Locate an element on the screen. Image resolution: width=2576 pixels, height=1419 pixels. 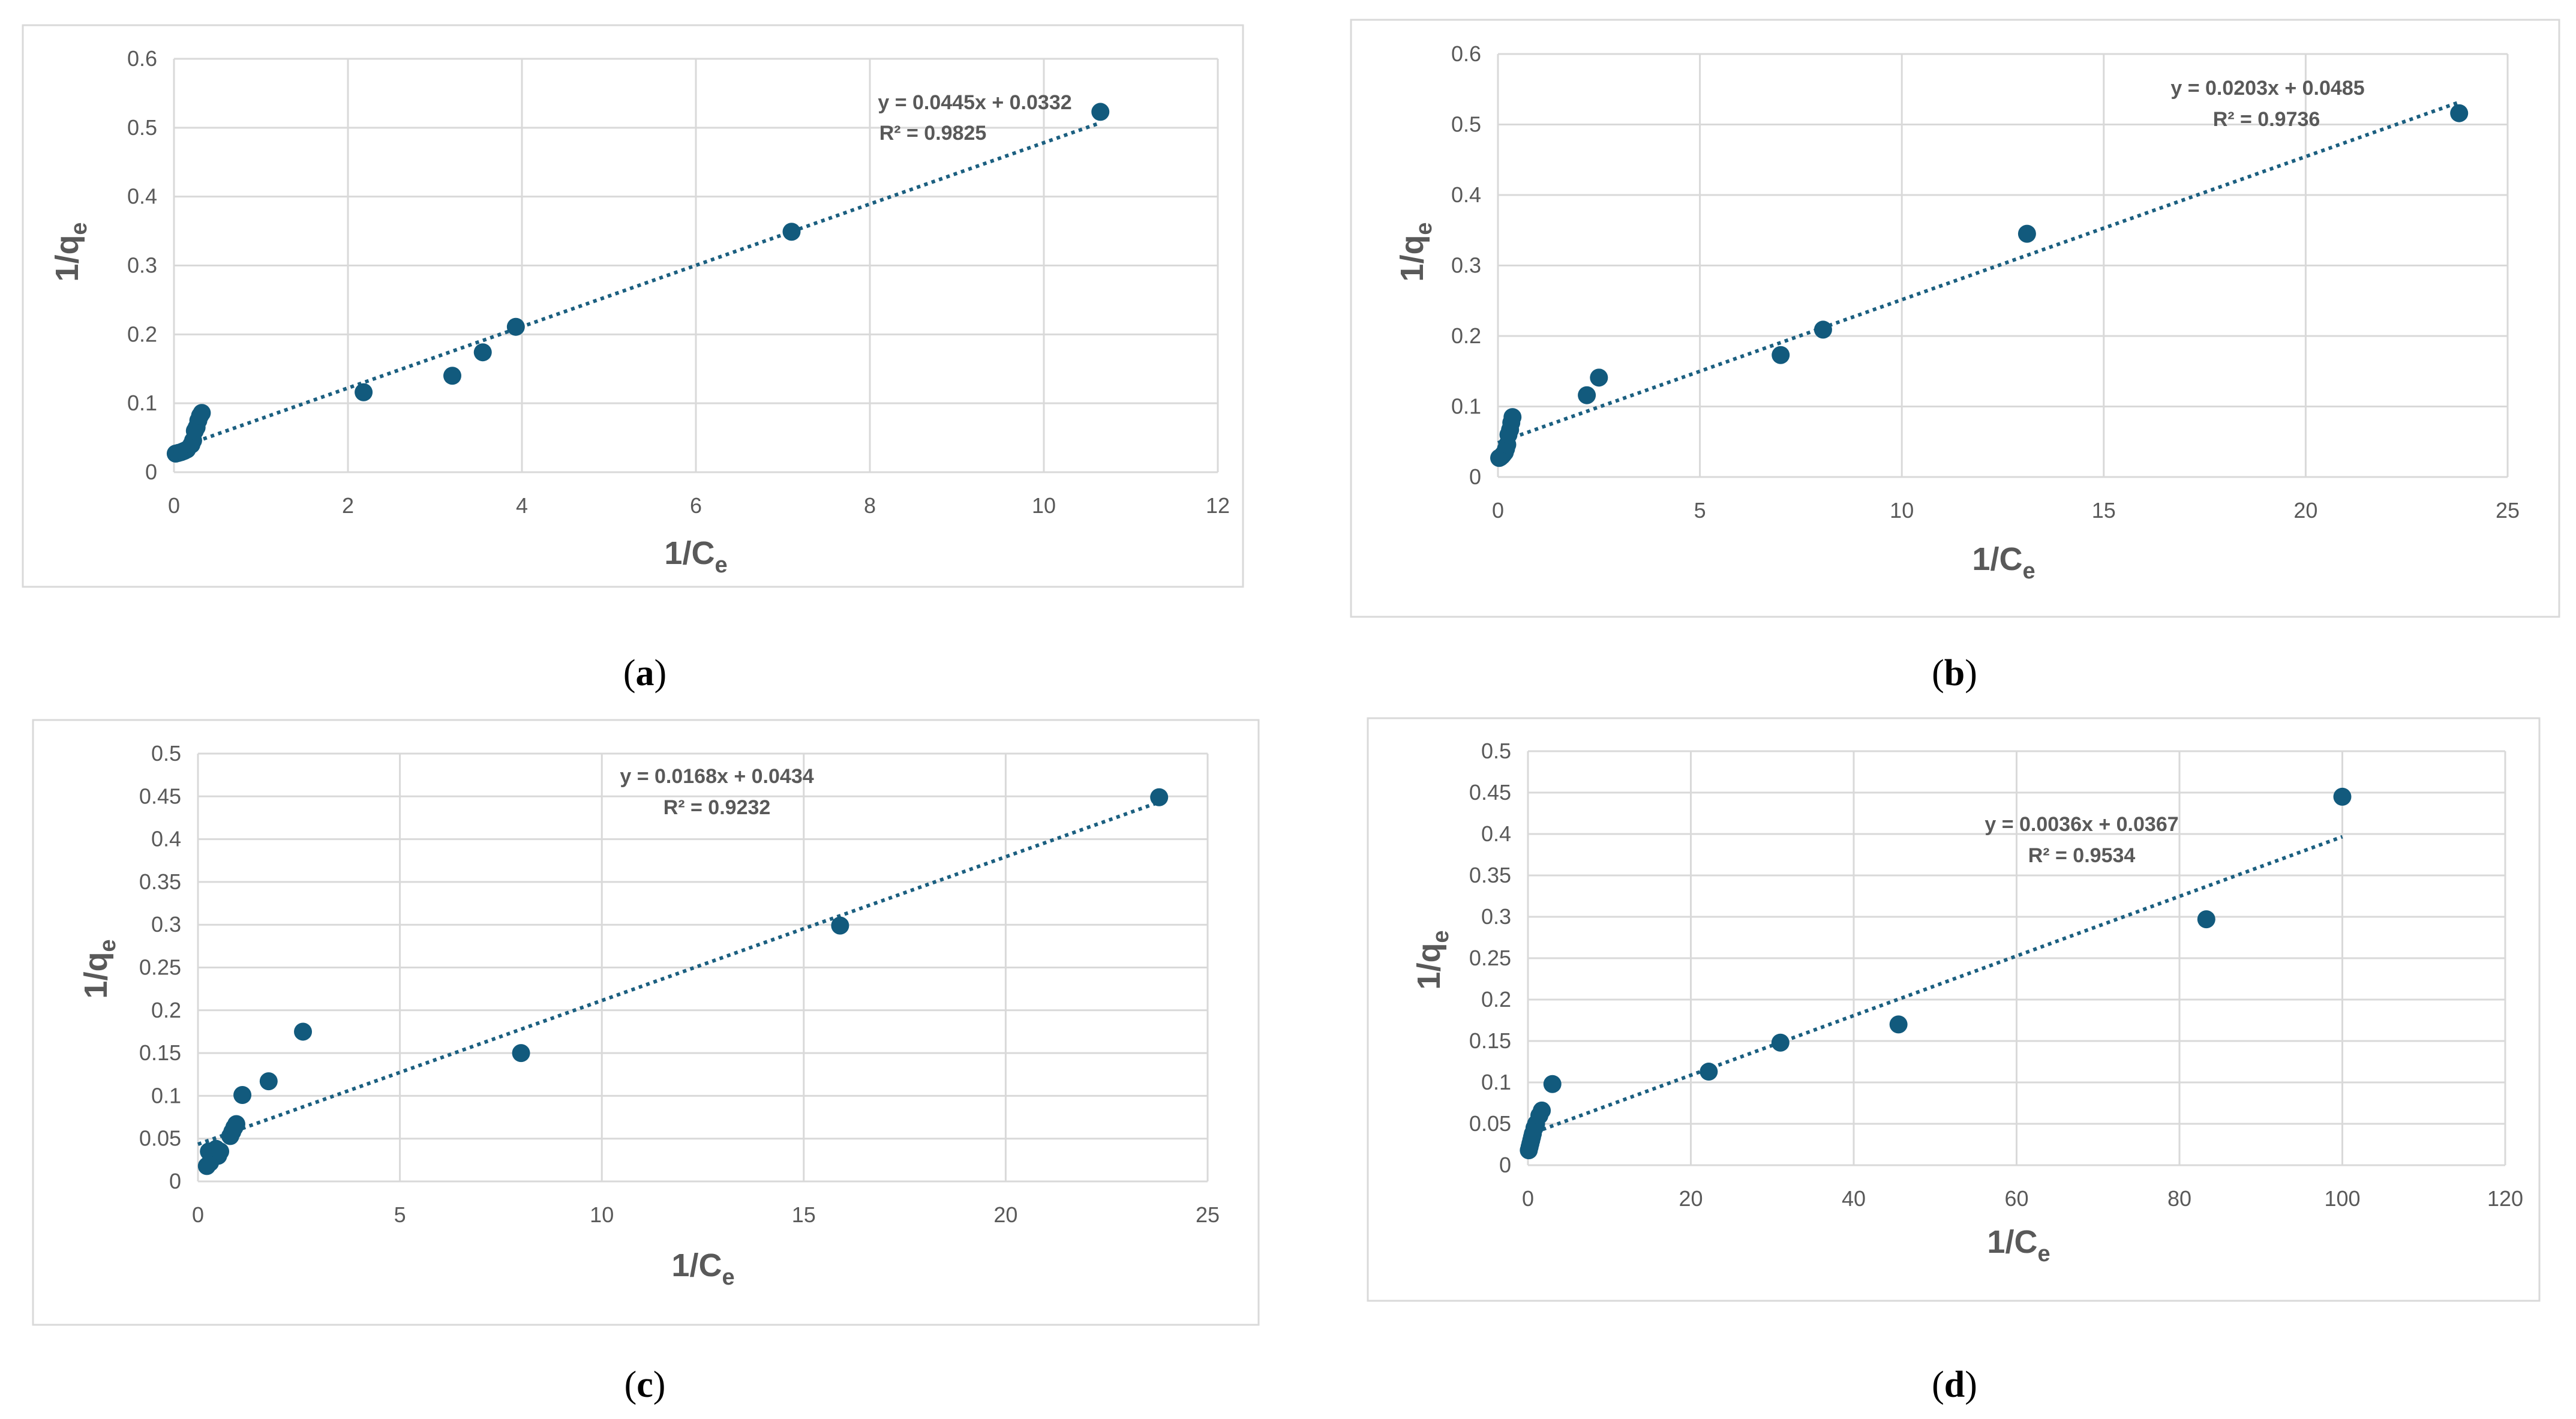
x-tick-label: 120 is located at coordinates (2505, 1198).